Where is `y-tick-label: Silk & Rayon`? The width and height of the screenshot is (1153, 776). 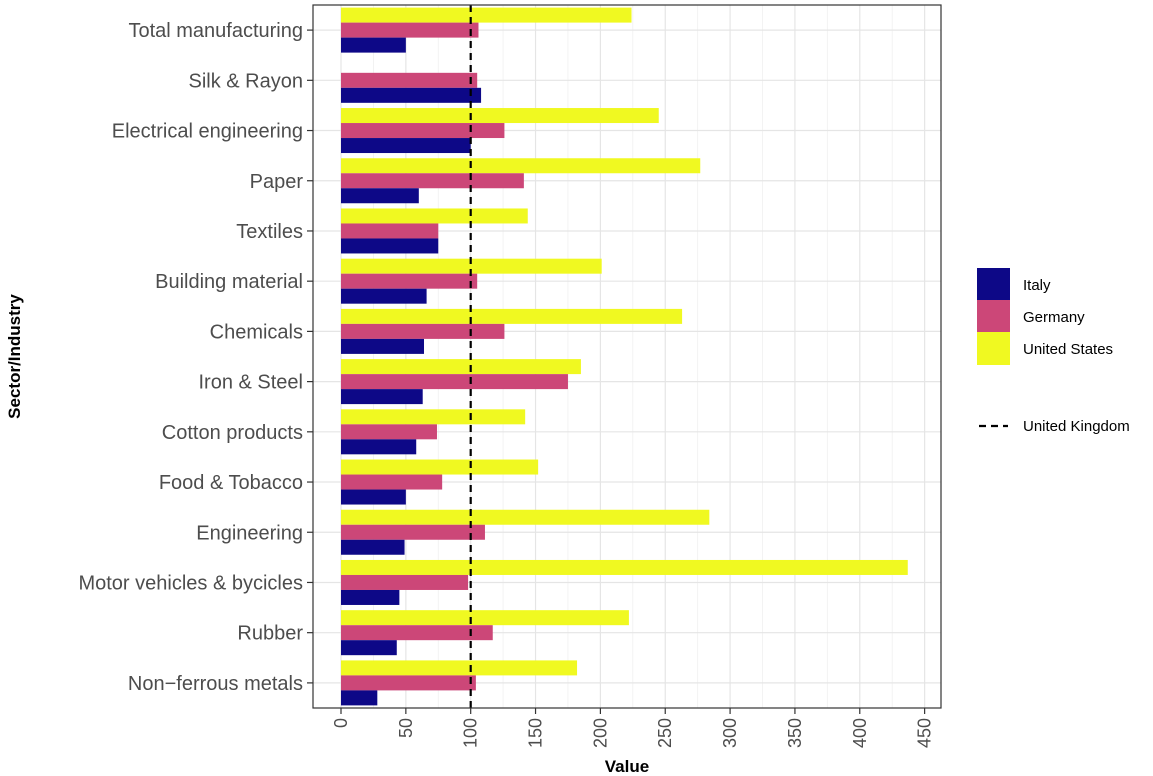
y-tick-label: Silk & Rayon is located at coordinates (246, 81).